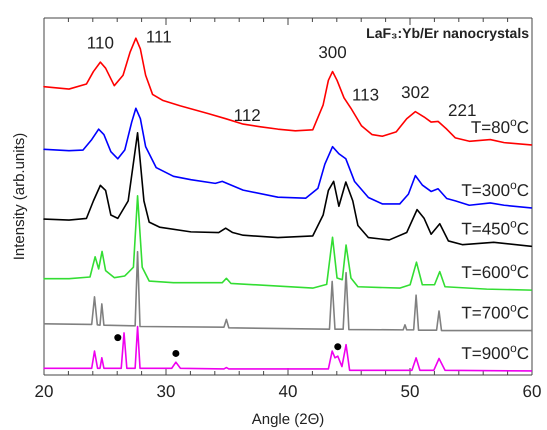  Describe the element at coordinates (495, 351) in the screenshot. I see `series-label: T=900$^{o}$C` at that location.